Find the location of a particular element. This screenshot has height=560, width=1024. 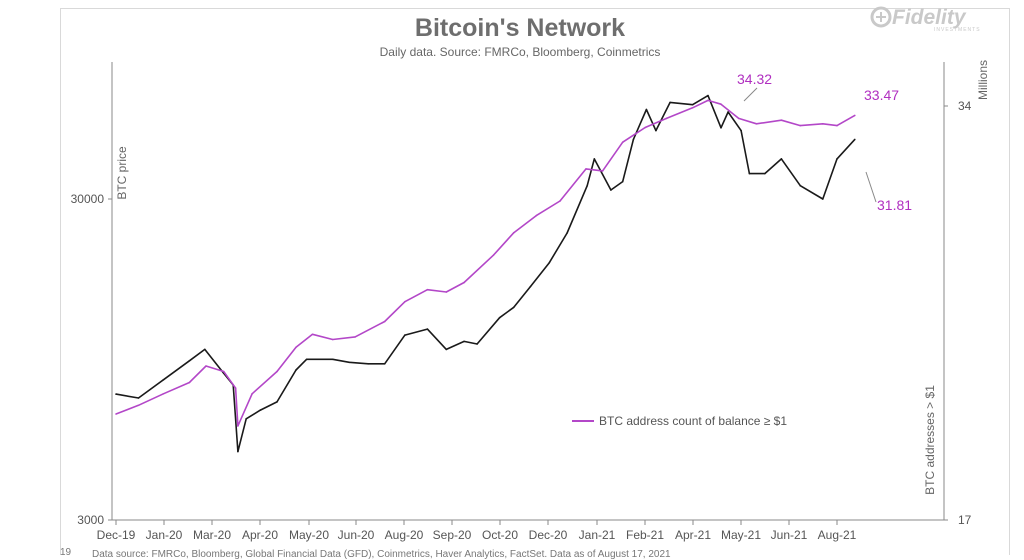

x-tick-label: Dec-20 is located at coordinates (548, 535).